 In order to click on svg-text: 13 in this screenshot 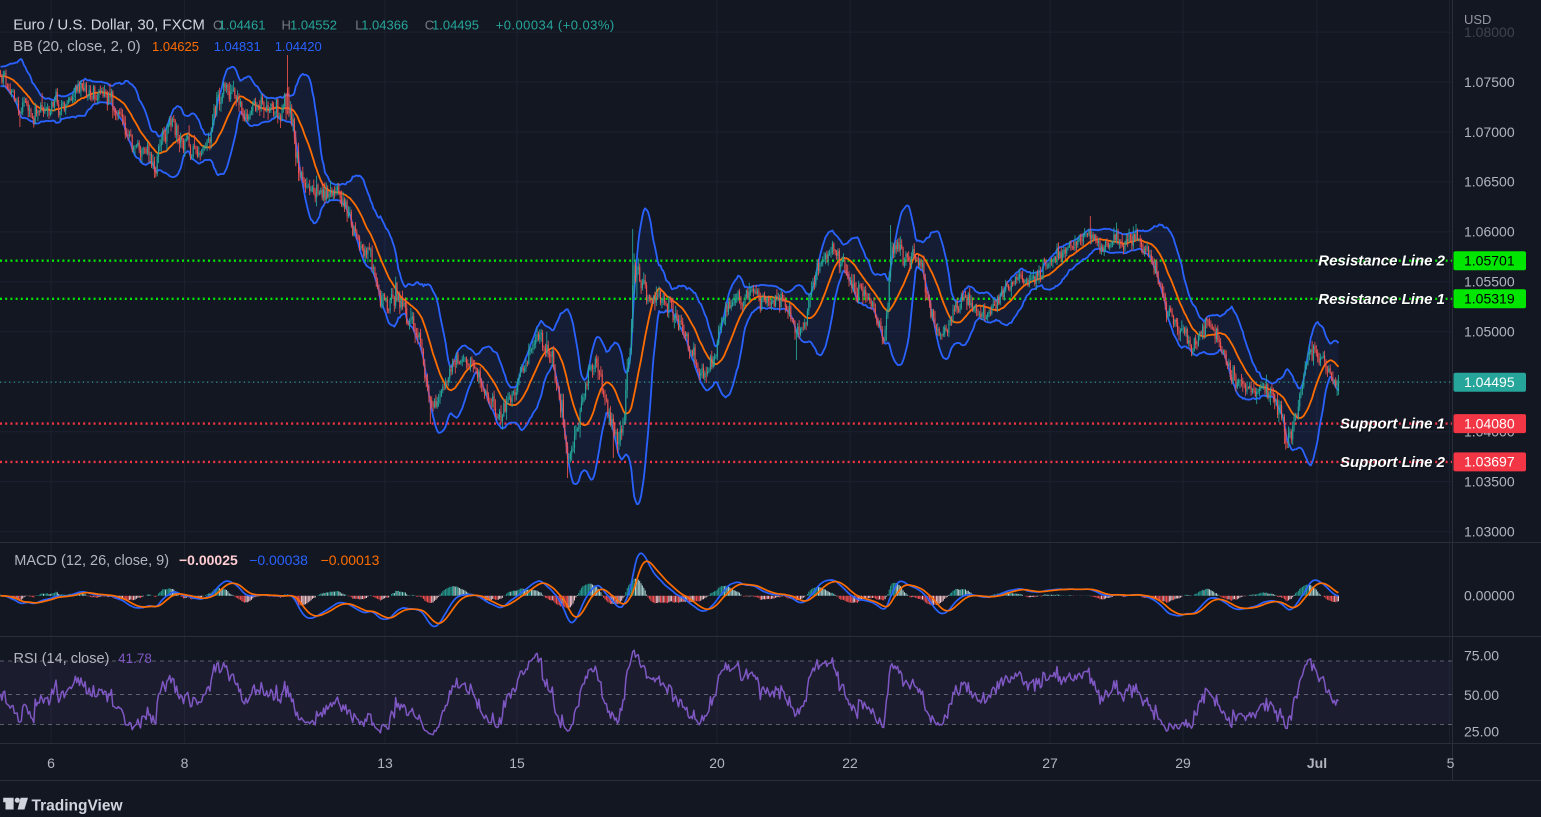, I will do `click(385, 763)`.